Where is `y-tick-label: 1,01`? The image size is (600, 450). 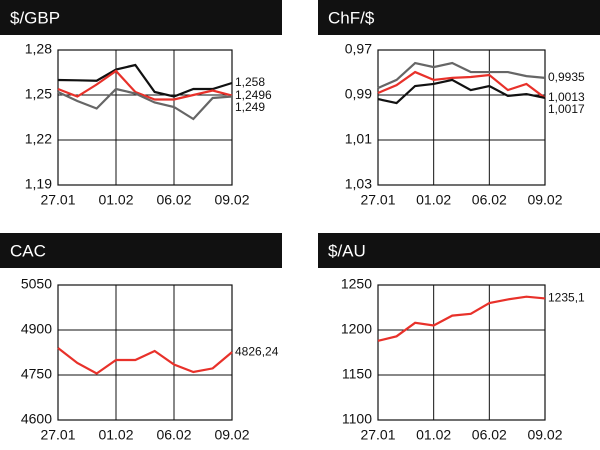
y-tick-label: 1,01 is located at coordinates (358, 139).